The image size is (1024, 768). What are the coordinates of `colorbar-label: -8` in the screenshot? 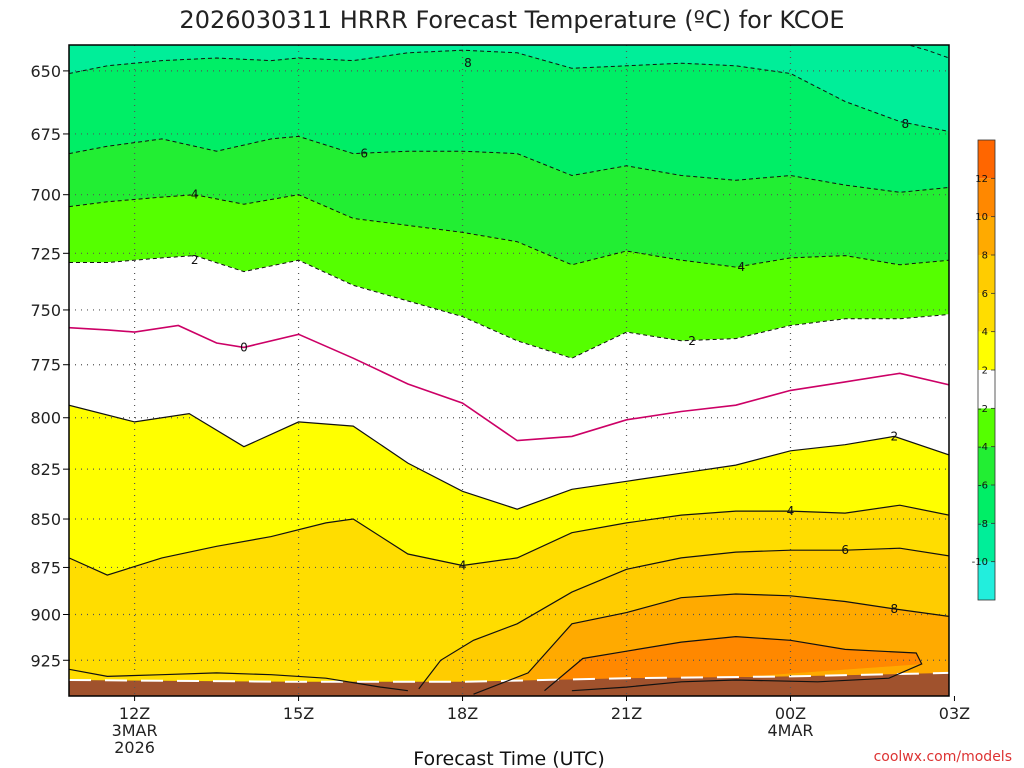 It's located at (983, 524).